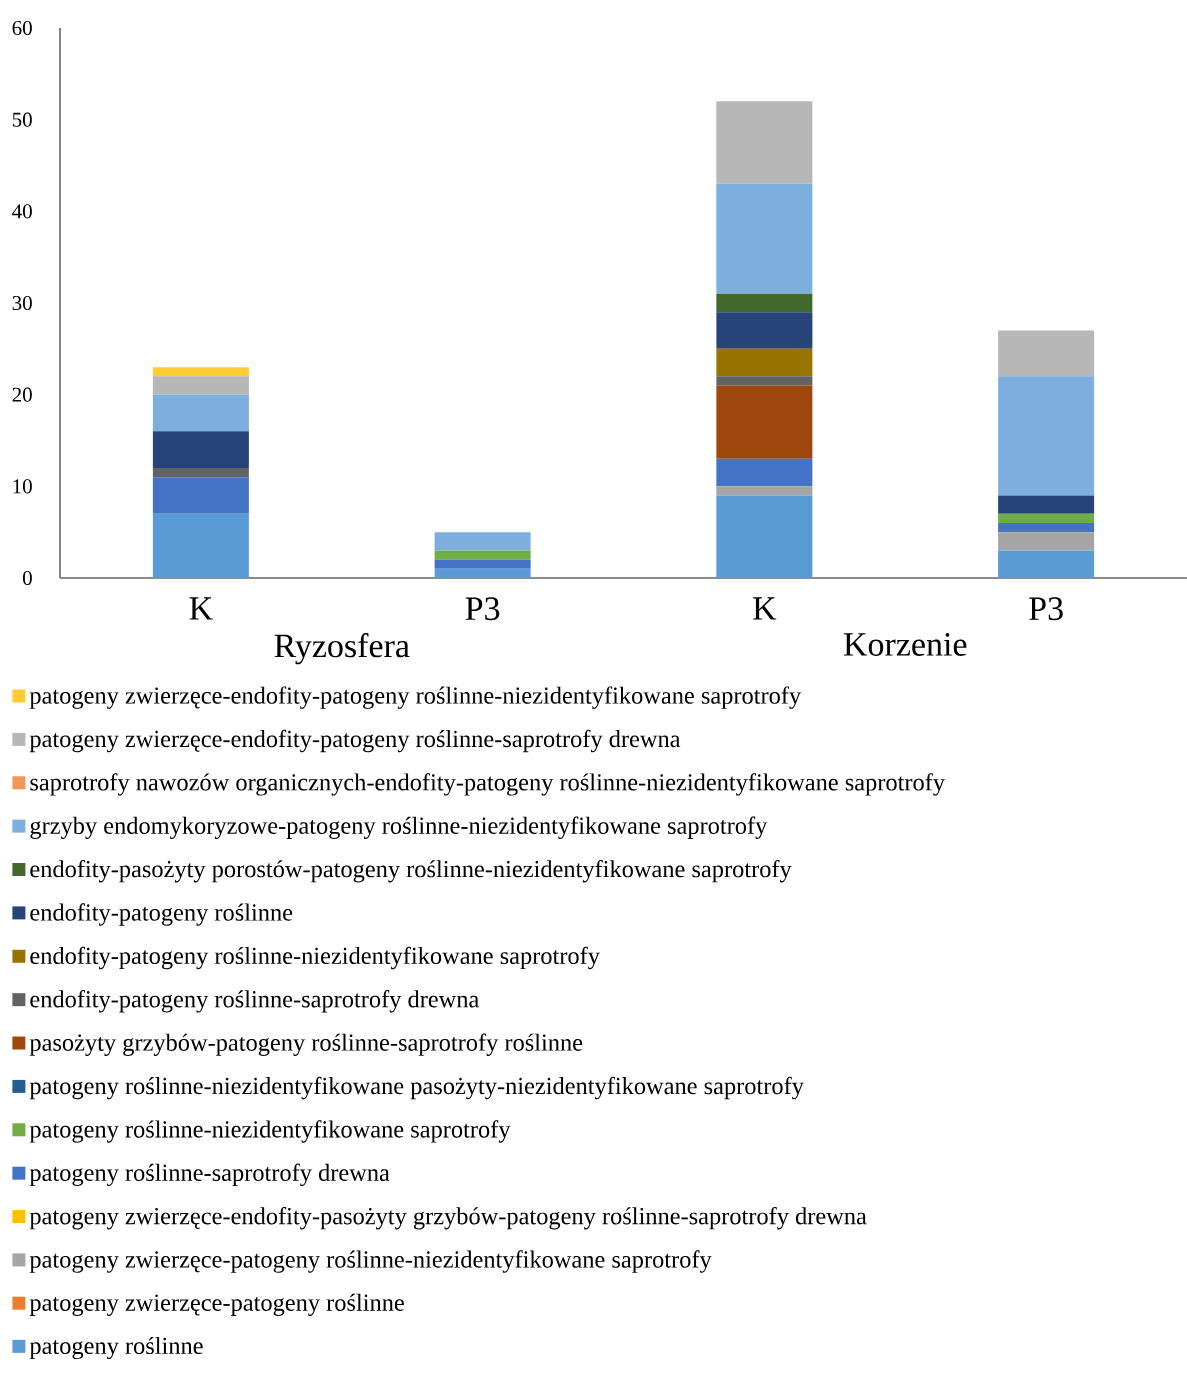 Image resolution: width=1187 pixels, height=1380 pixels. I want to click on legend-label: patogeny roślinne-niezidentyfikowane saprotrofy, so click(270, 1131).